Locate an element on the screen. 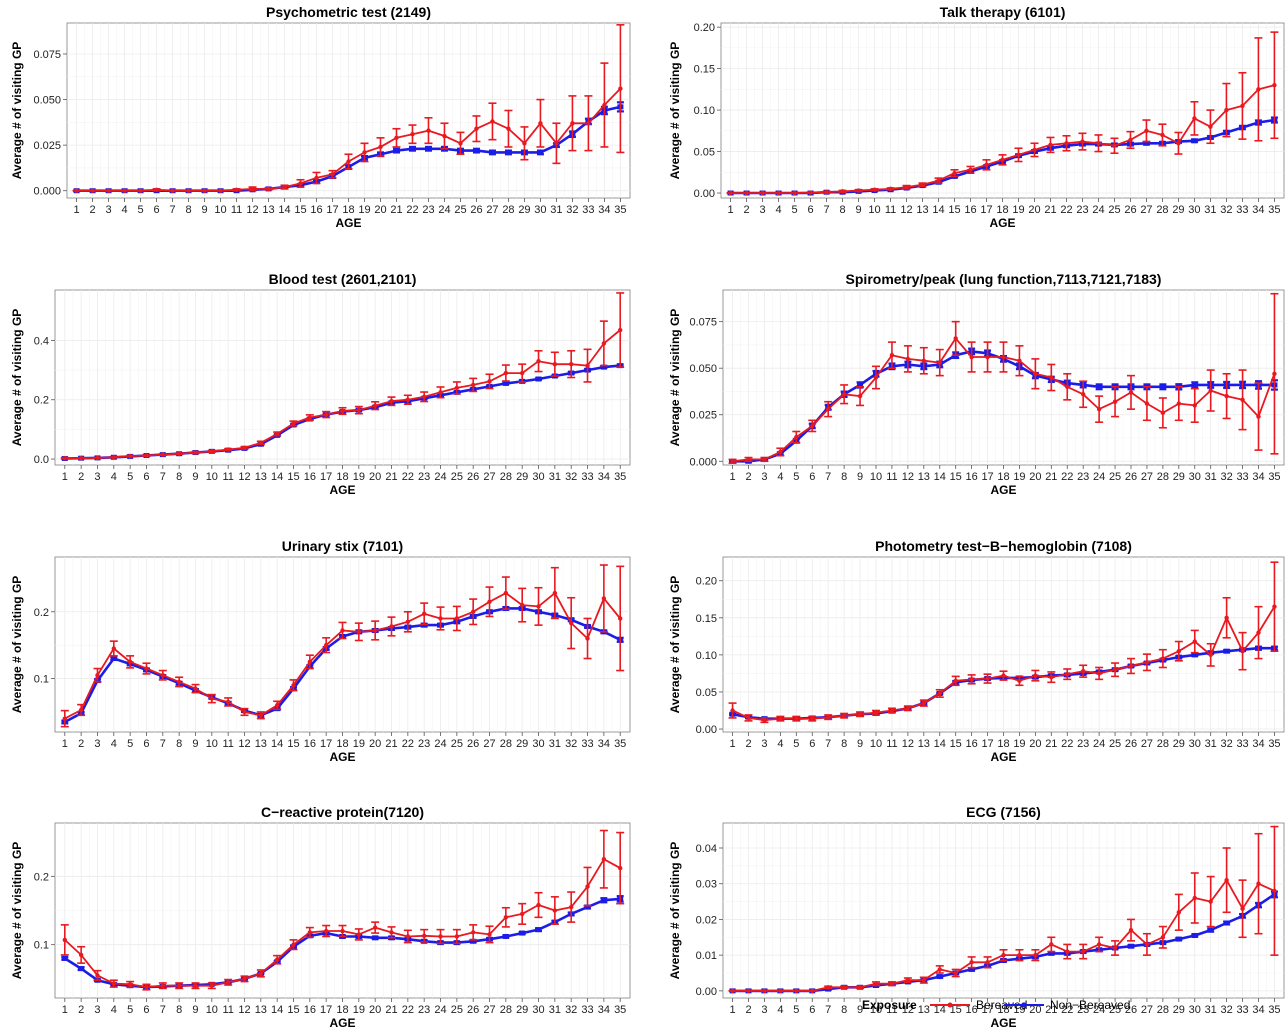 The width and height of the screenshot is (1287, 1030). x-tick-label: 34 is located at coordinates (1258, 477).